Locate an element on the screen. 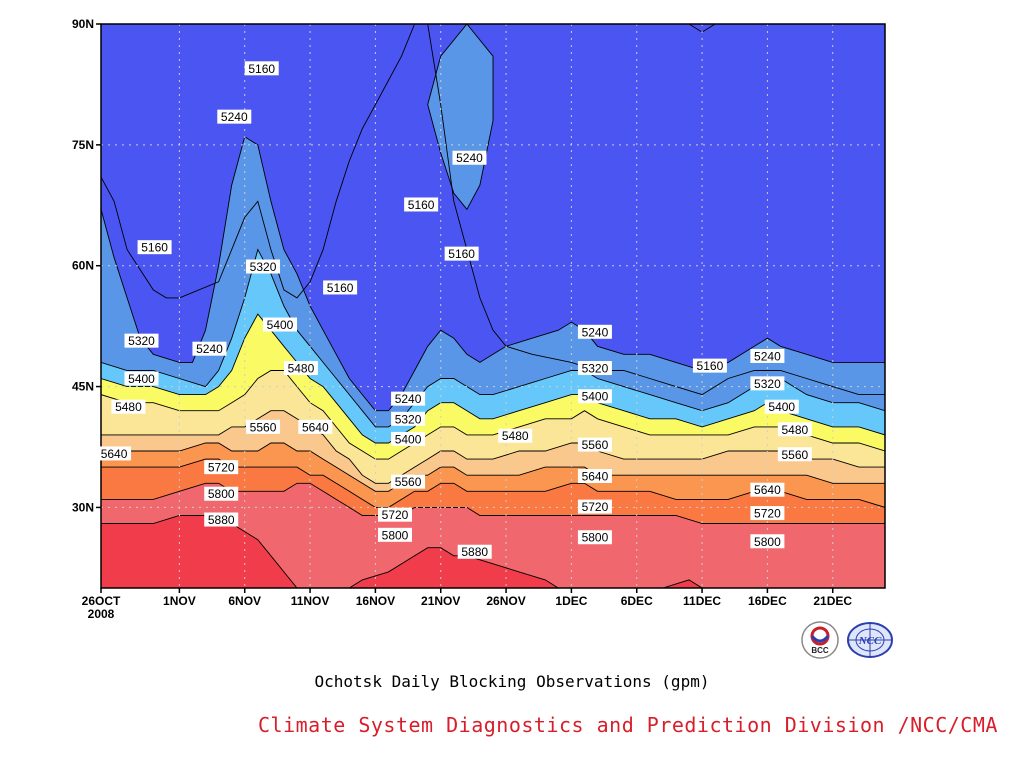 This screenshot has height=768, width=1024. x-tick-label: 21DEC is located at coordinates (832, 601).